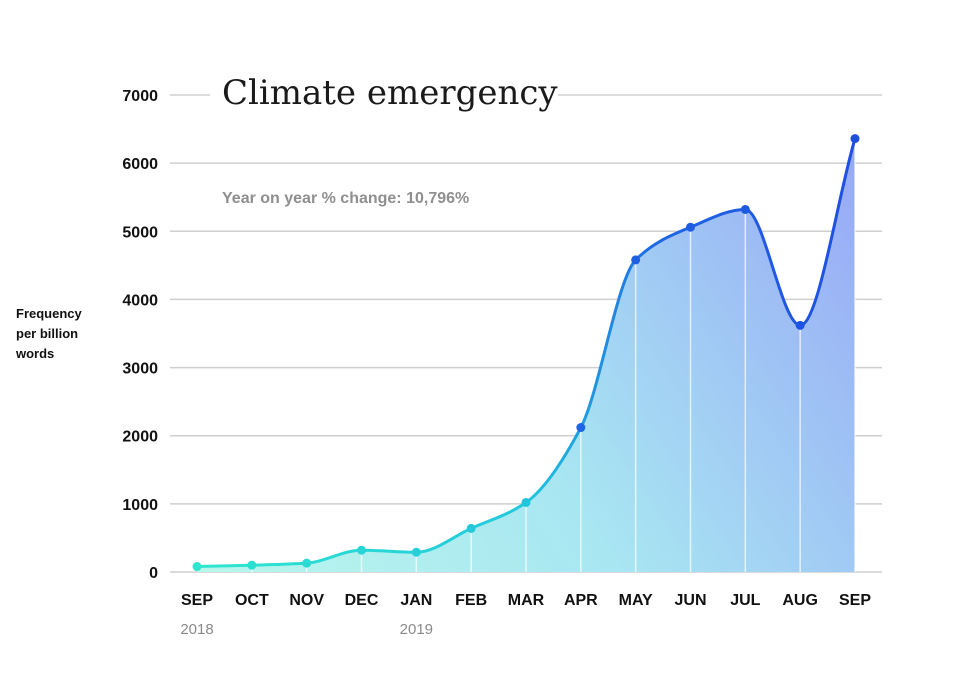 This screenshot has height=690, width=976. Describe the element at coordinates (140, 96) in the screenshot. I see `y-tick-label: 7000` at that location.